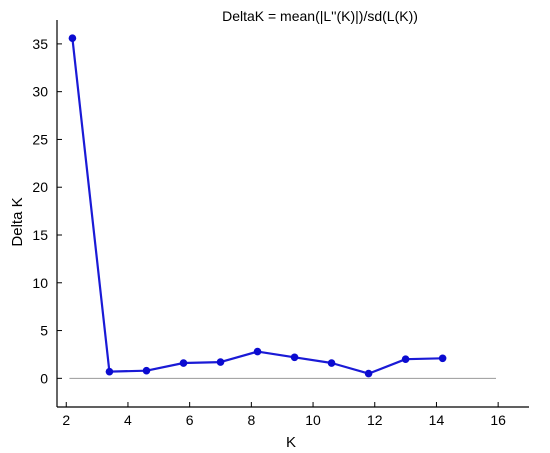 The image size is (550, 453). Describe the element at coordinates (498, 420) in the screenshot. I see `x-tick-label: 16` at that location.